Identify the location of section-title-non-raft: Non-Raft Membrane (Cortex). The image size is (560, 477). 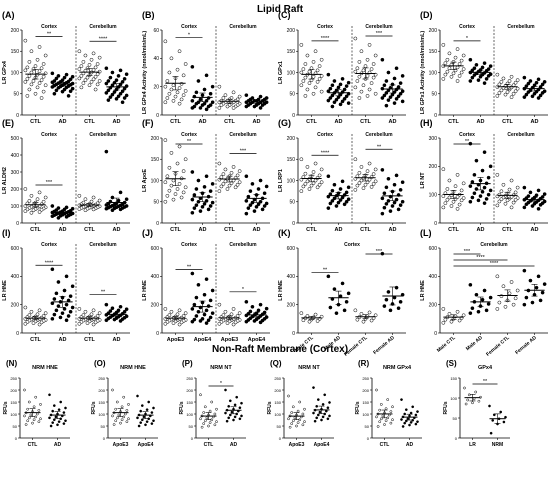
(280, 349).